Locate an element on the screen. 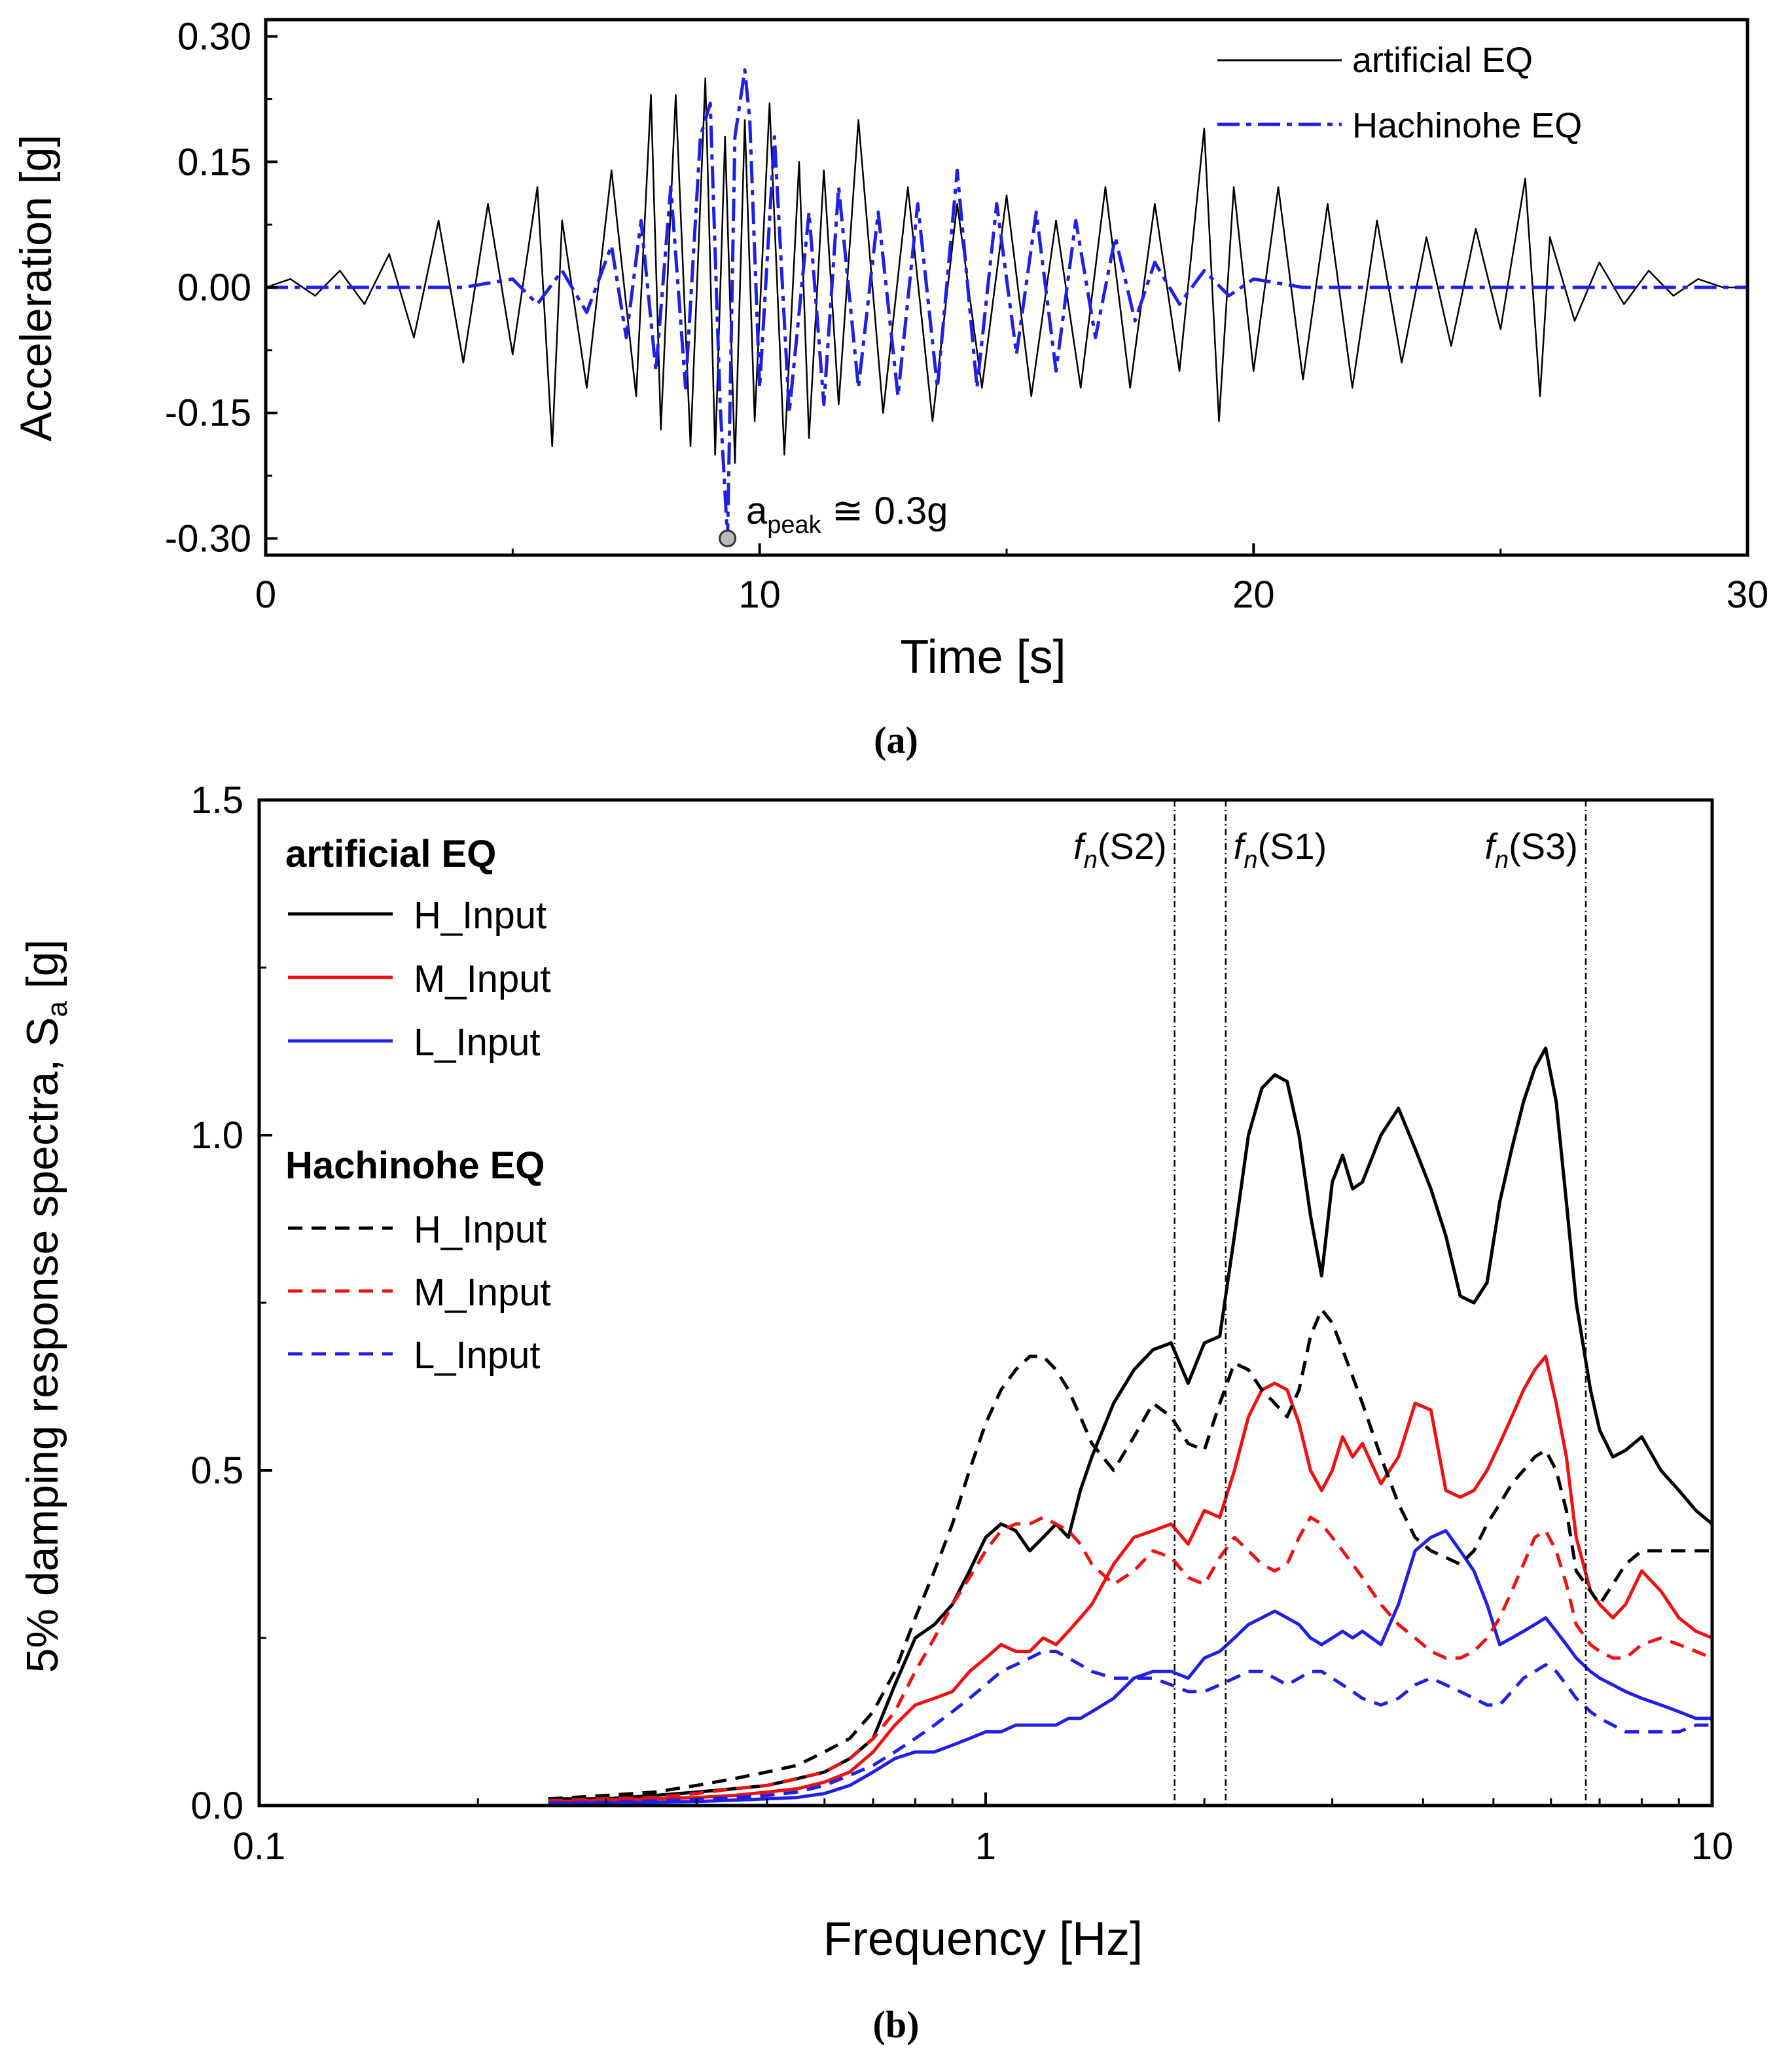  legend-label-hachinohe-eq: Hachinohe EQ is located at coordinates (1467, 126).